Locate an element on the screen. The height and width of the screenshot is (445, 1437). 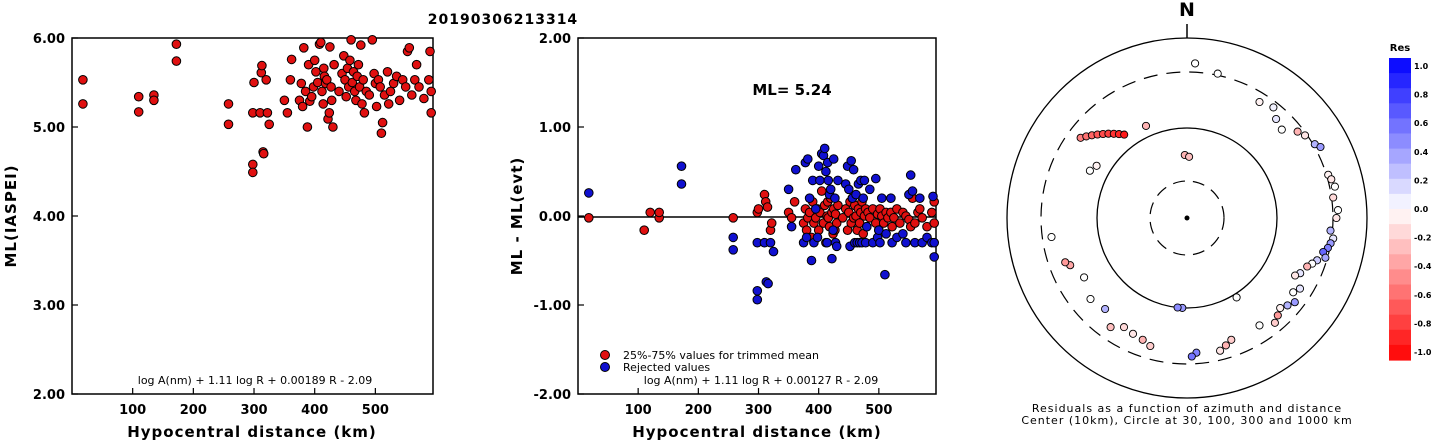
colorbar-tick-label: 0.2 is located at coordinates (1421, 180).